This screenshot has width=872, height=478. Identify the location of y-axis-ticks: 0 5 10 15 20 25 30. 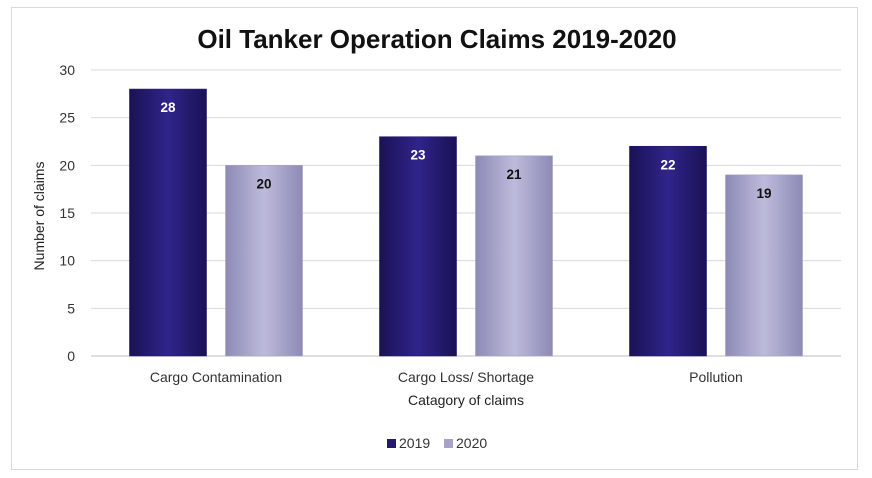
(67, 213).